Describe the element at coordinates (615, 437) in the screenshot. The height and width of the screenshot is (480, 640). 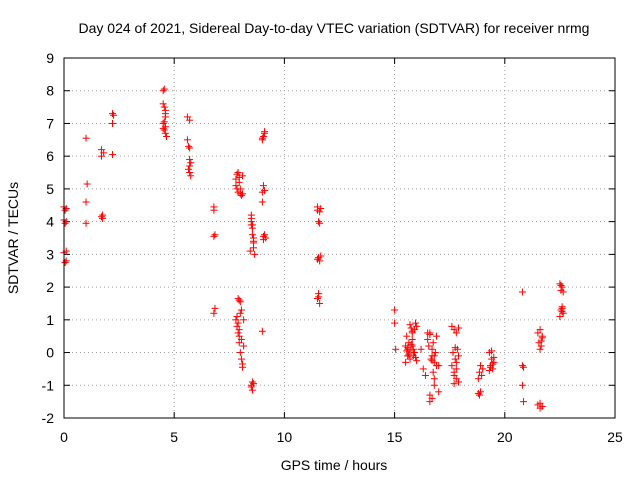
I see `x-tick-label: 25` at that location.